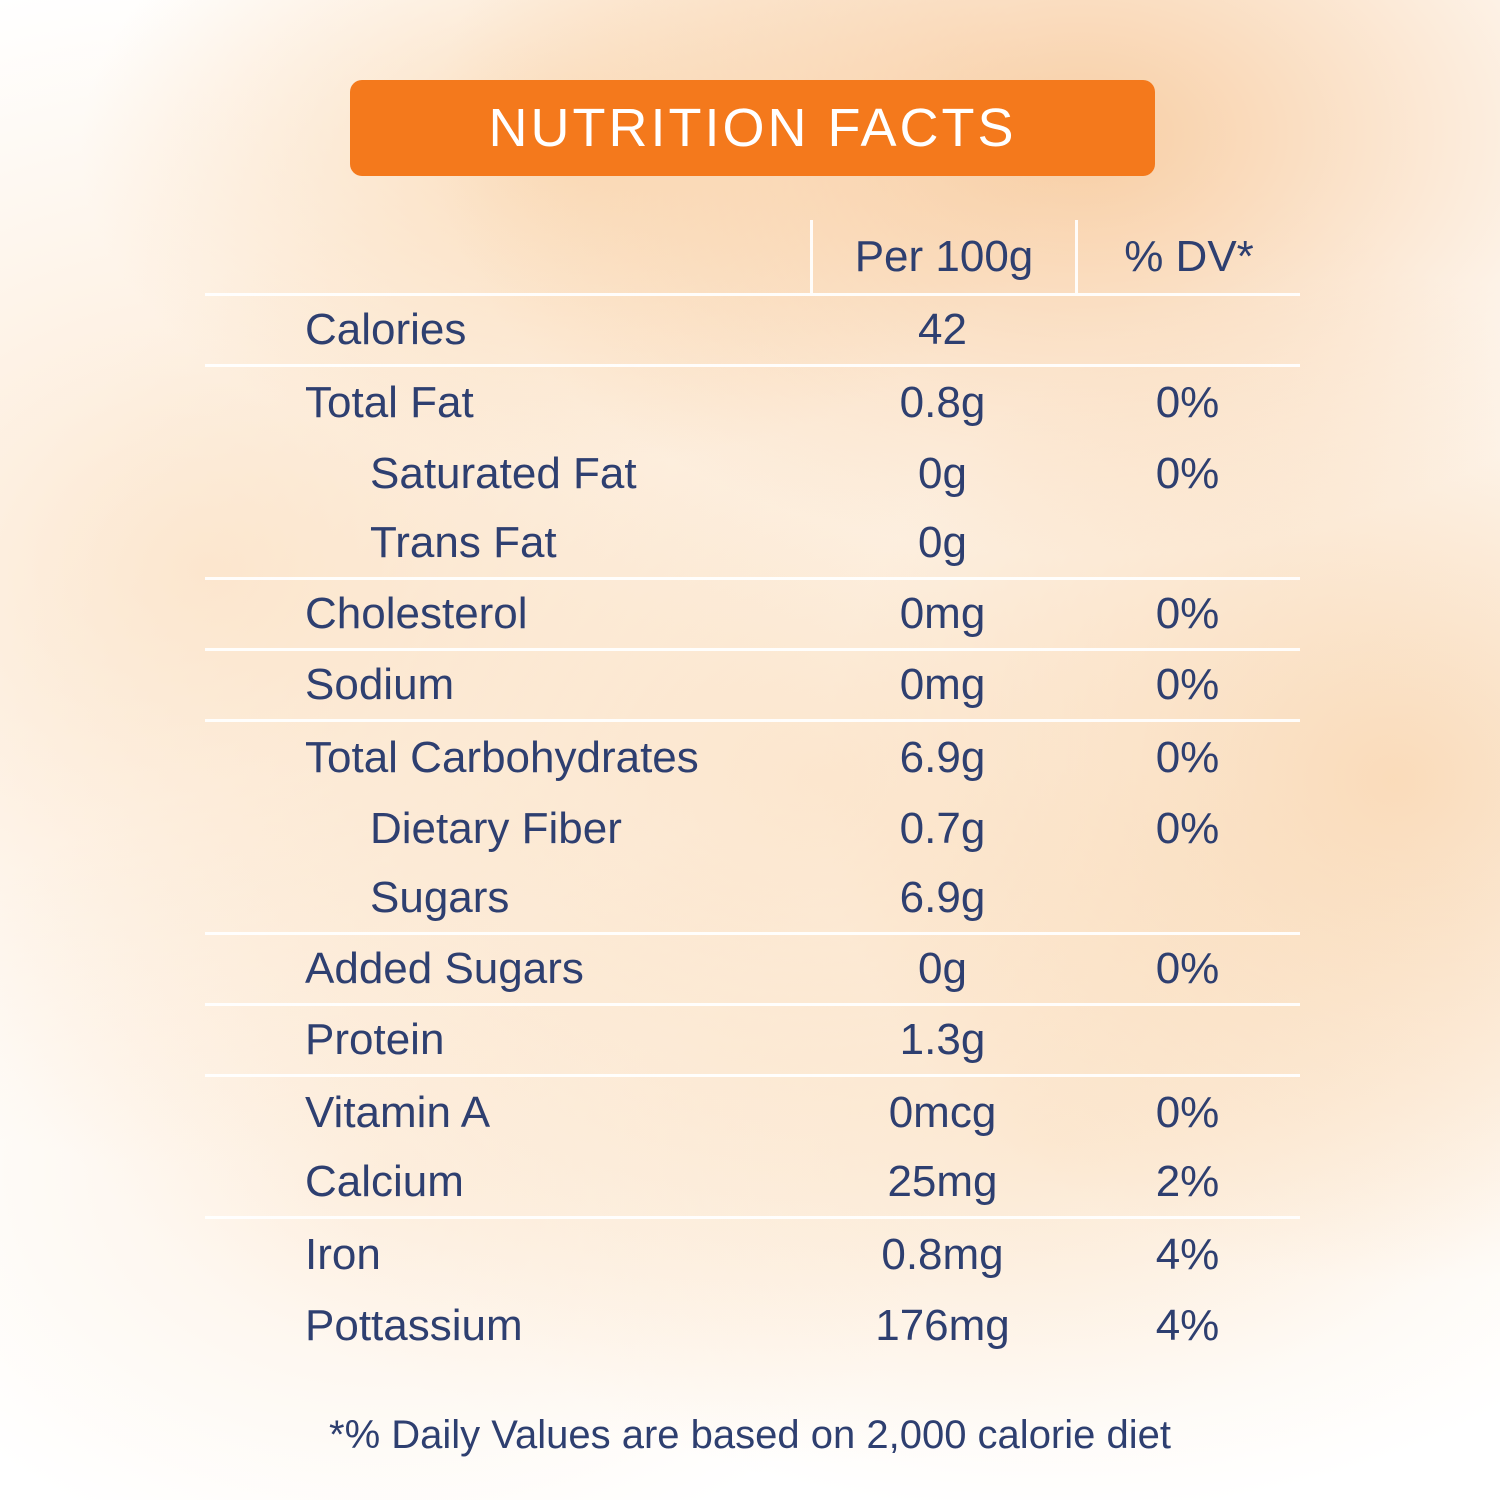 The image size is (1500, 1500). I want to click on table-row: Trans Fat 0g, so click(752, 544).